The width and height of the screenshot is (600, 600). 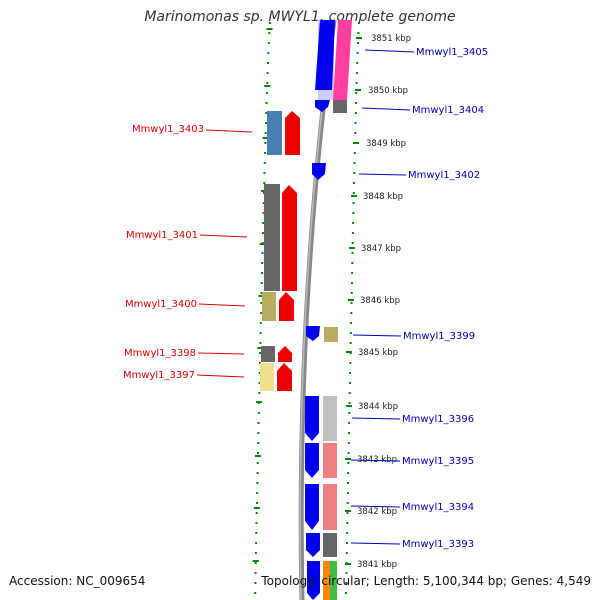 What do you see at coordinates (388, 91) in the screenshot?
I see `tick-label: 3850 kbp` at bounding box center [388, 91].